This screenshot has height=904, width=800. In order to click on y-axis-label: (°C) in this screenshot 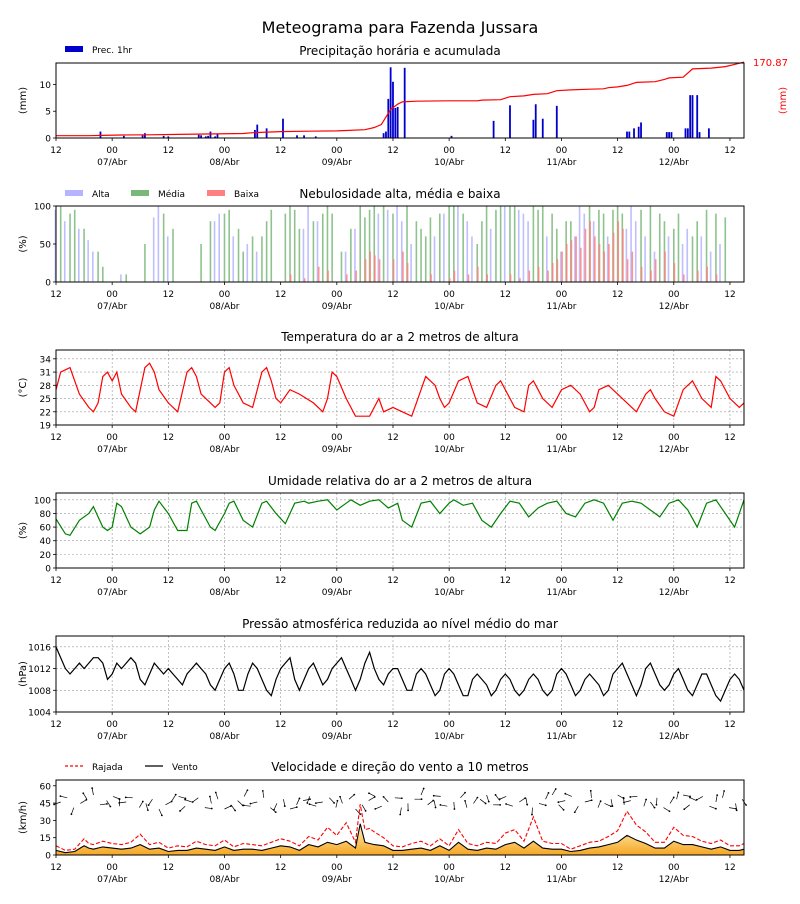, I will do `click(23, 388)`.